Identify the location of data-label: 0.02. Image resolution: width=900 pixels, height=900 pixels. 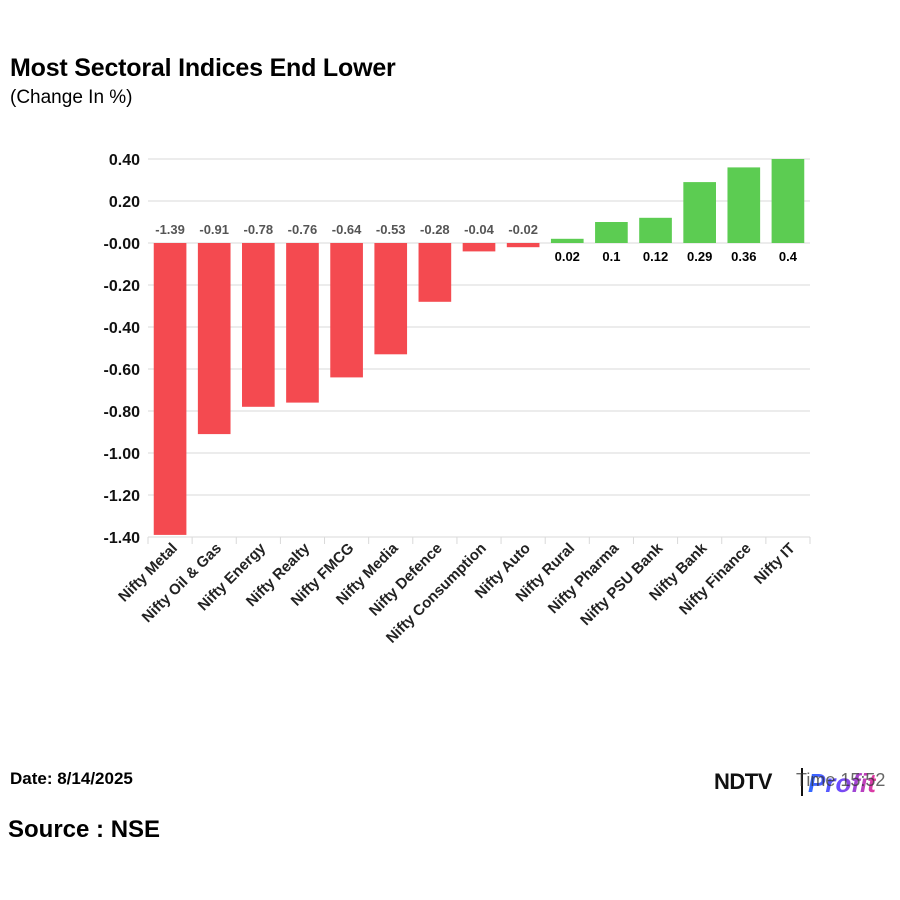
(567, 256).